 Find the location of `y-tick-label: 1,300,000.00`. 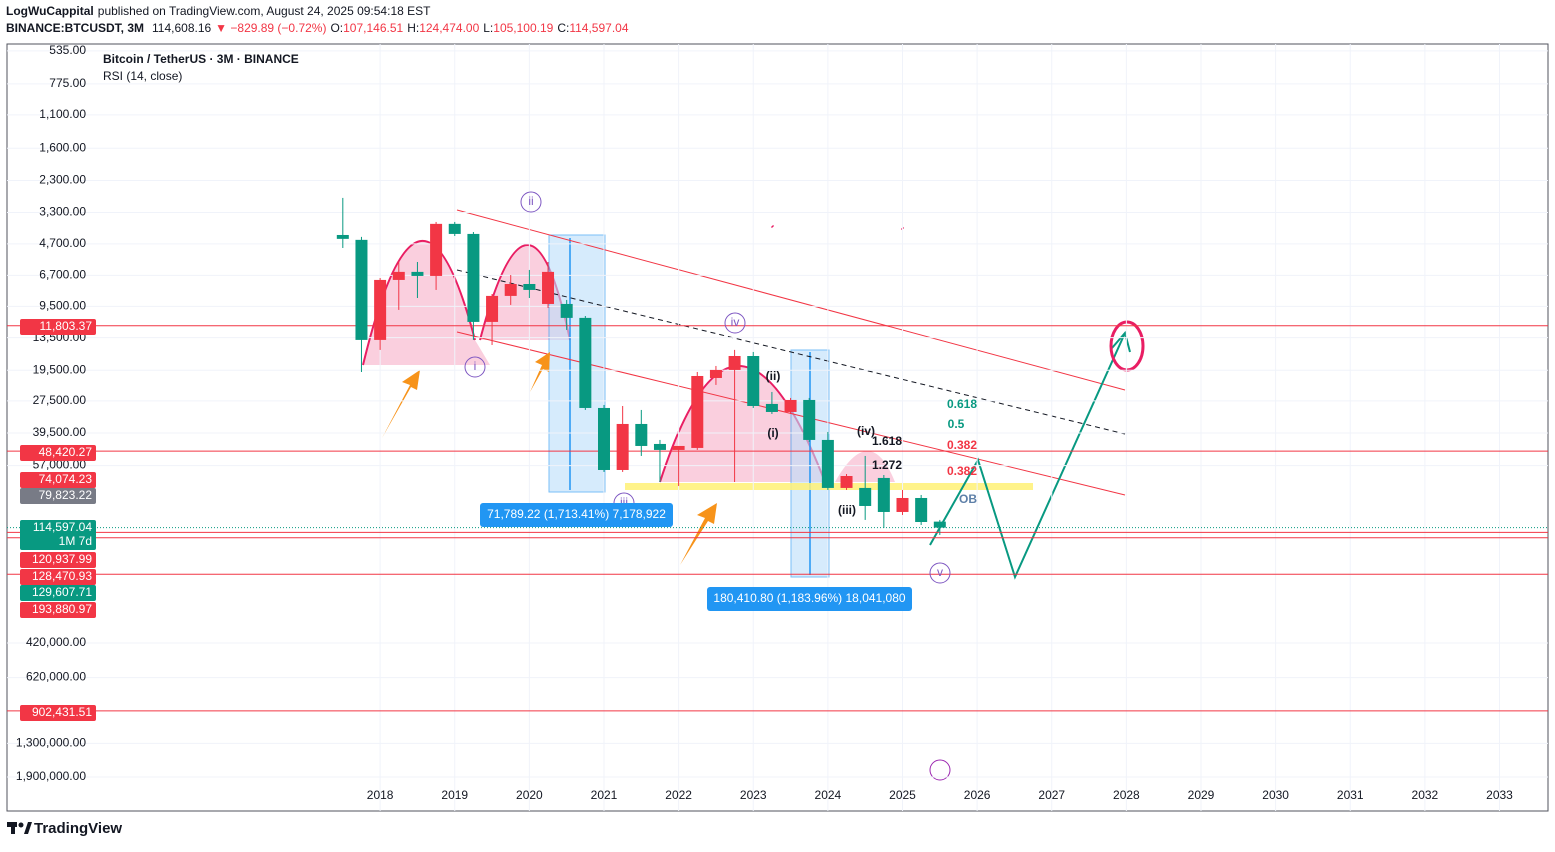

y-tick-label: 1,300,000.00 is located at coordinates (51, 742).